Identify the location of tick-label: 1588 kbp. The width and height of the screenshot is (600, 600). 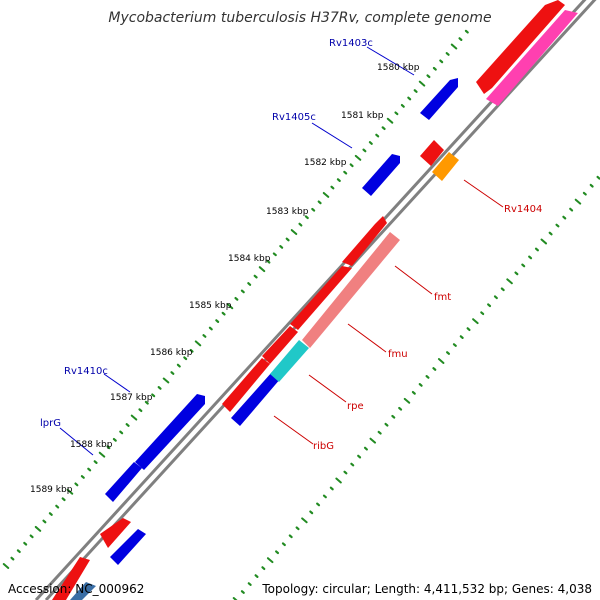
(91, 445).